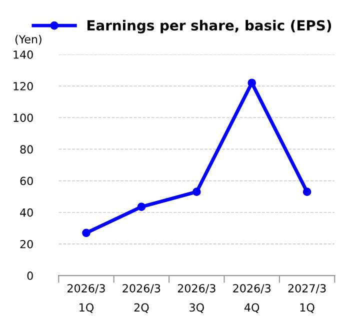 The height and width of the screenshot is (330, 345). Describe the element at coordinates (28, 39) in the screenshot. I see `y-axis-title: (Yen)` at that location.